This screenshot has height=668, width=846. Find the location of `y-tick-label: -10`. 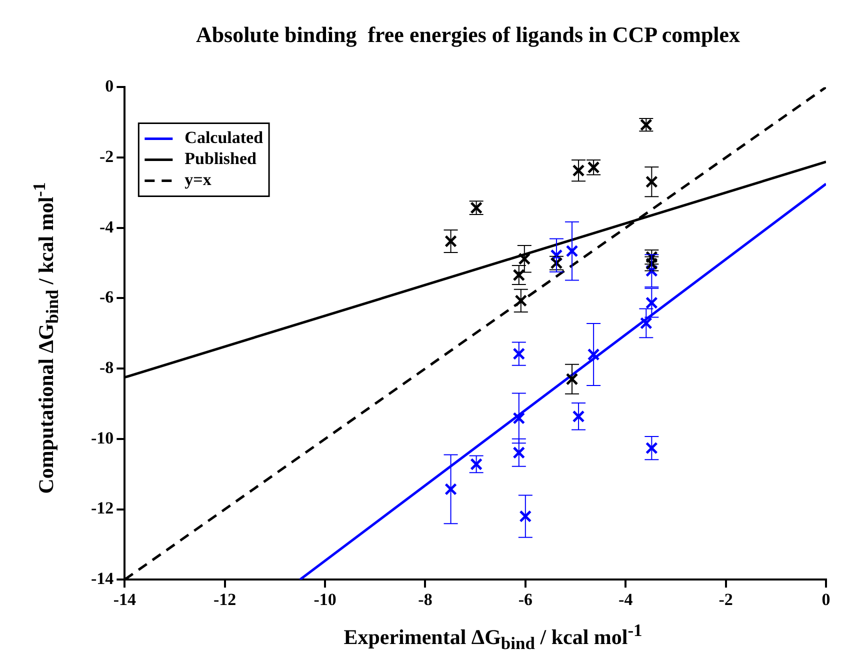

y-tick-label: -10 is located at coordinates (102, 438).